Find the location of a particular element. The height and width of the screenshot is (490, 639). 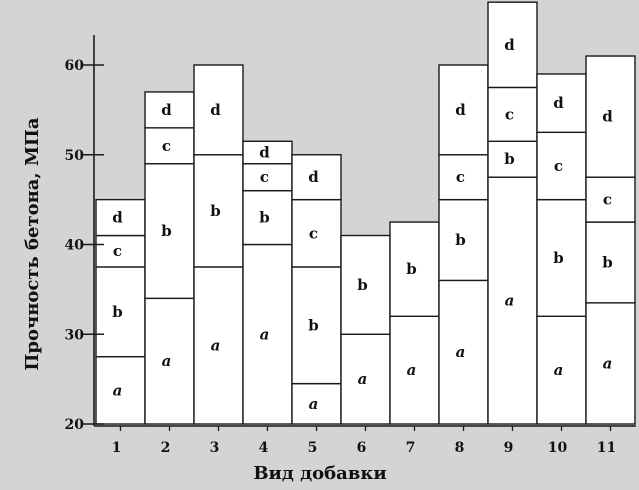

y-axis-title-group: Прочность бетона, МПа is located at coordinates (32, 243).